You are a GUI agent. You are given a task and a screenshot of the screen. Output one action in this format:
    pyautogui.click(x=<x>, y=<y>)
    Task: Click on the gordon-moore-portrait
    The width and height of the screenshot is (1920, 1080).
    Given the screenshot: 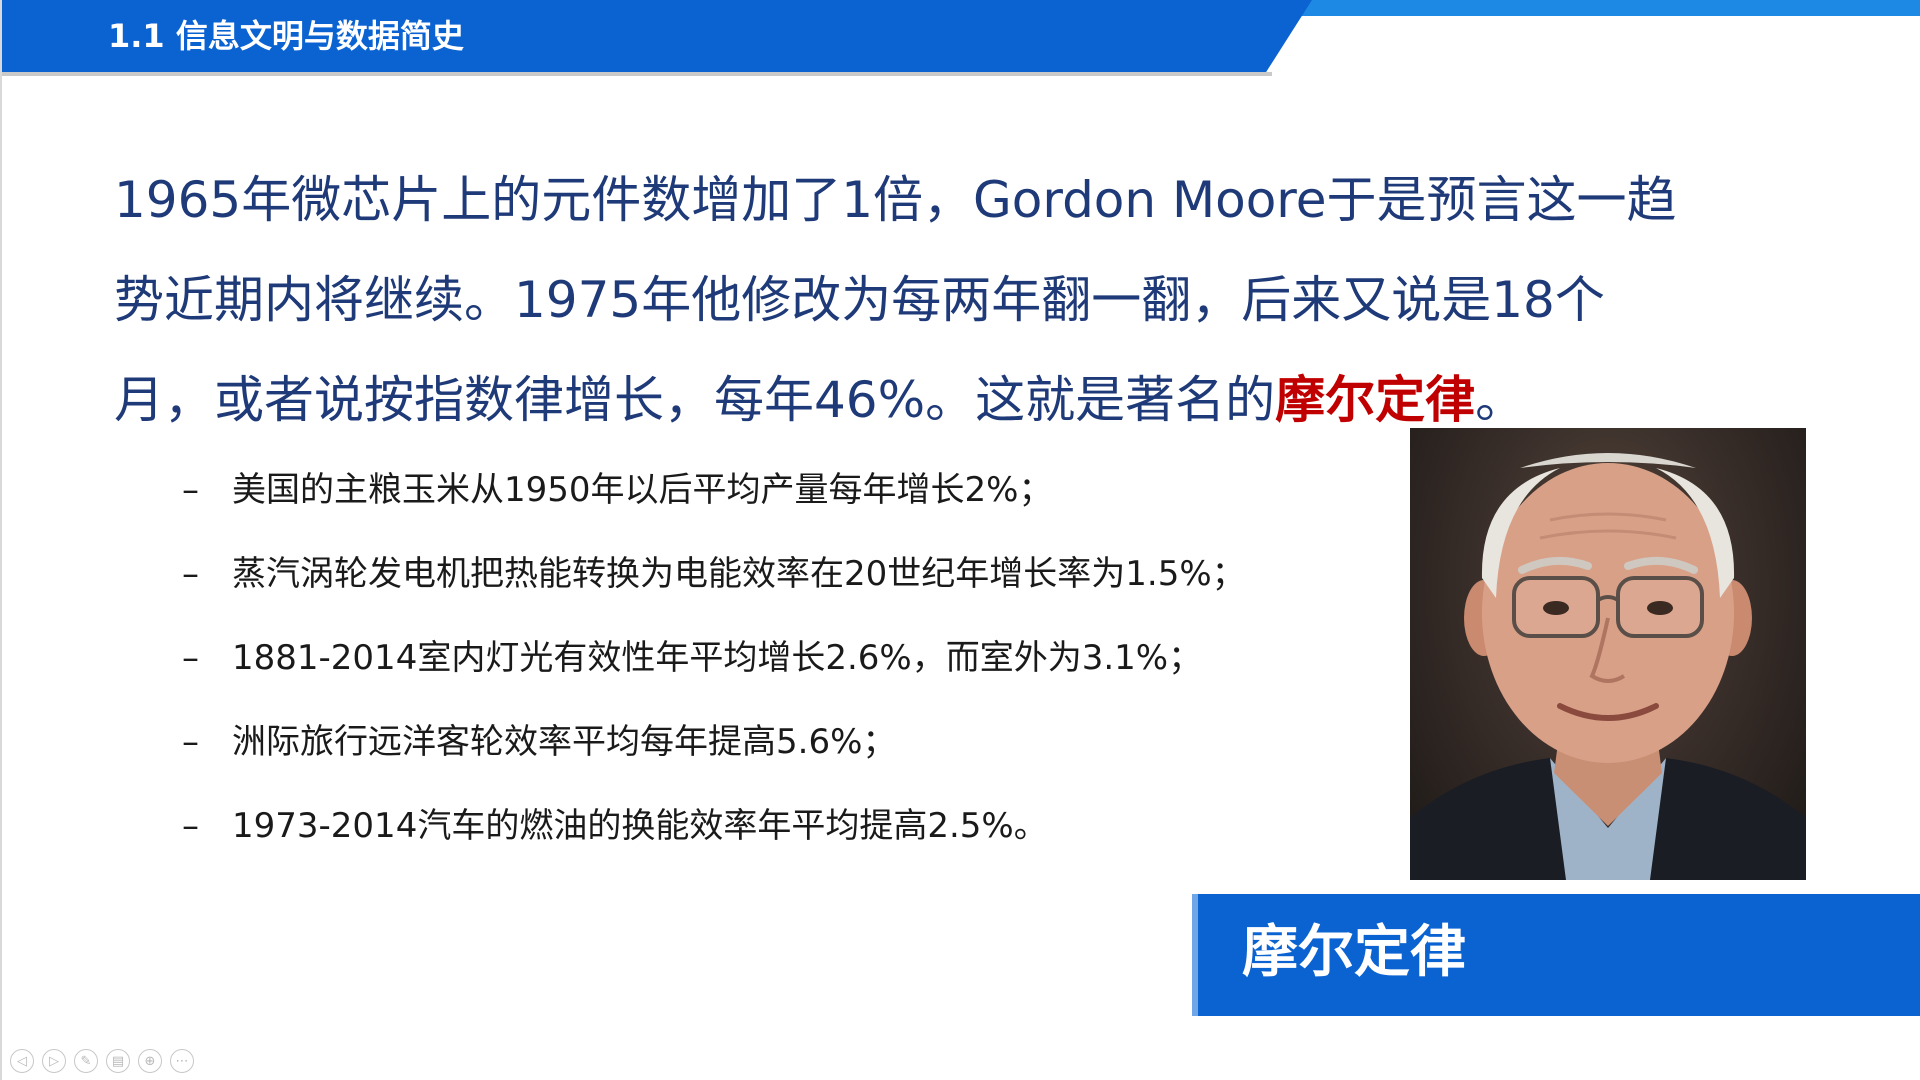 What is the action you would take?
    pyautogui.click(x=1608, y=654)
    